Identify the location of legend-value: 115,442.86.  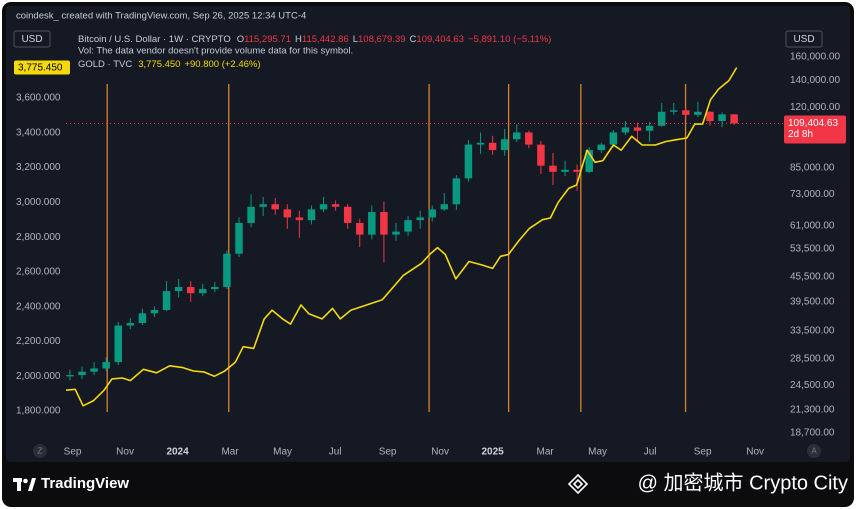
(325, 39).